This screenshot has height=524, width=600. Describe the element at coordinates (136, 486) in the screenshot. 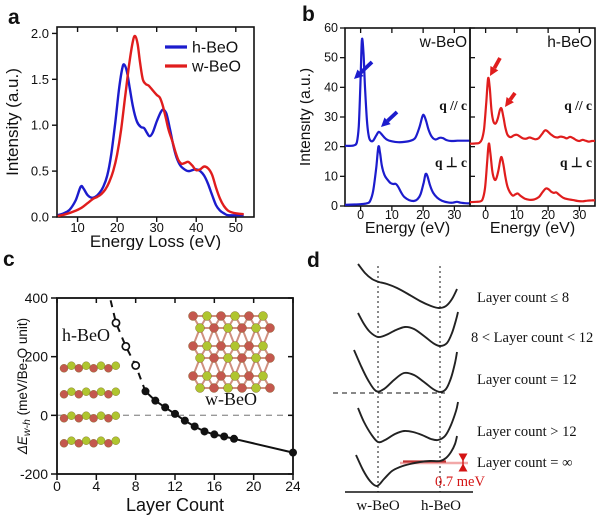

I see `x-tick-label: 8` at that location.